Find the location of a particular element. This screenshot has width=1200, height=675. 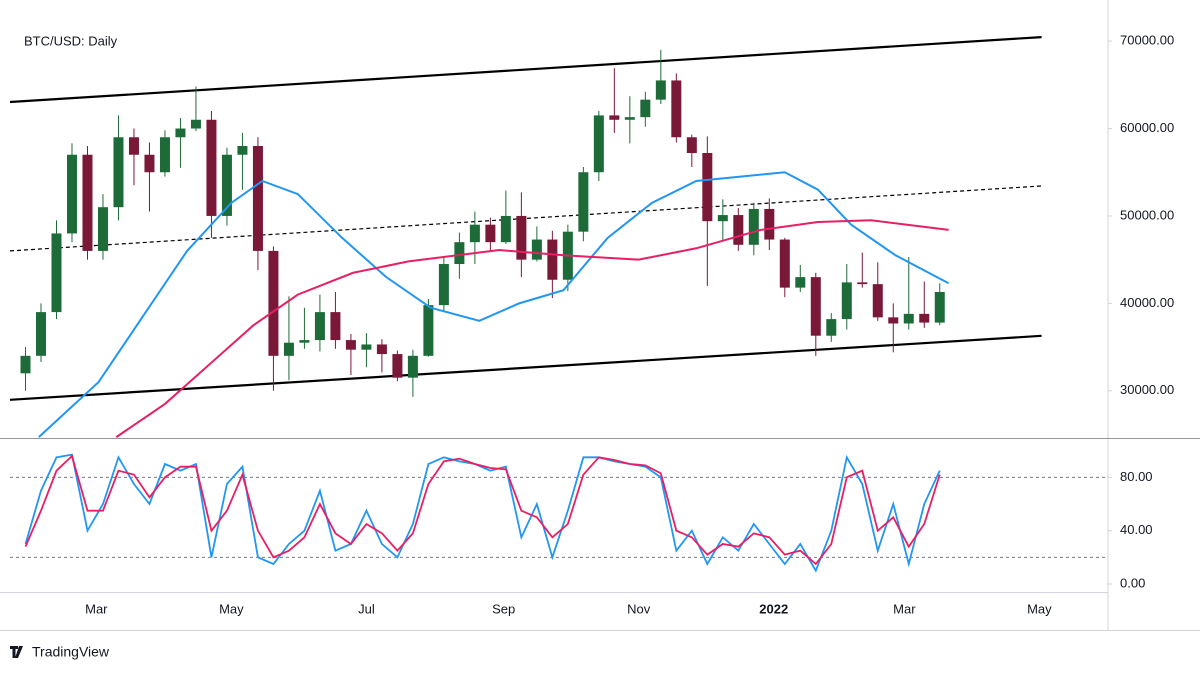

chart-title: BTC/USD: Daily is located at coordinates (71, 40).